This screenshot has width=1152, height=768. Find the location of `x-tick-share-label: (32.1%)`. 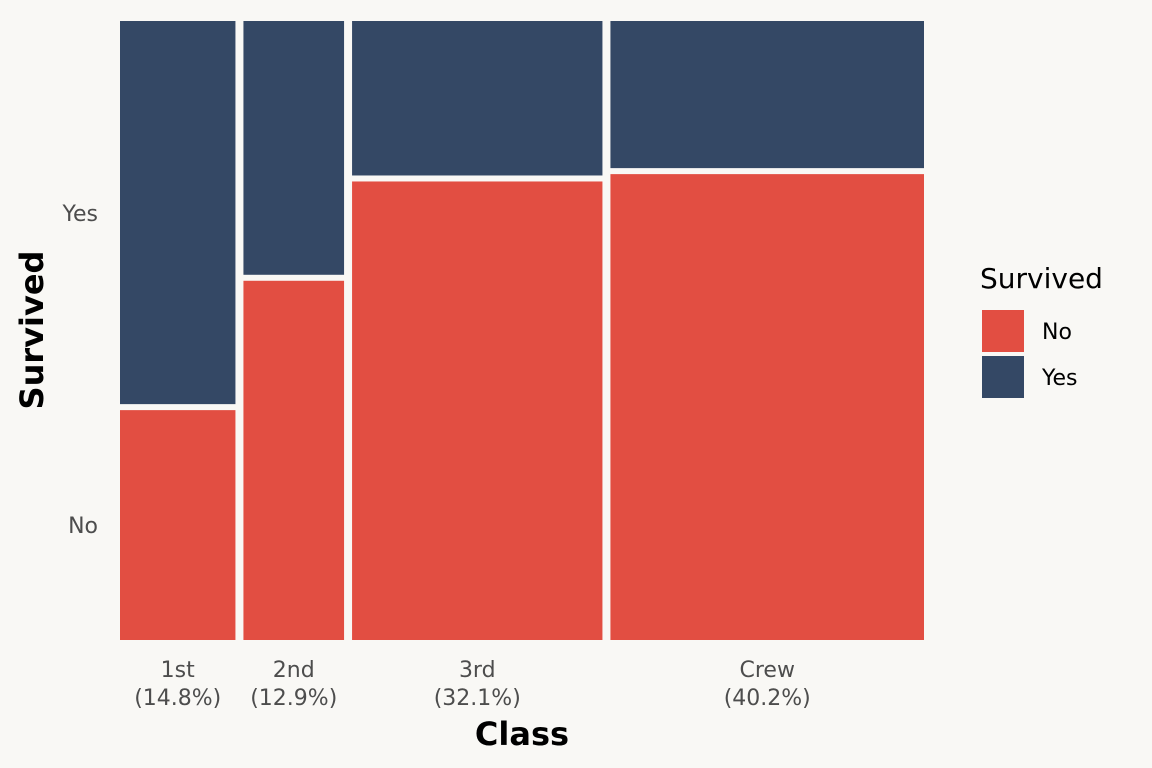

x-tick-share-label: (32.1%) is located at coordinates (477, 698).